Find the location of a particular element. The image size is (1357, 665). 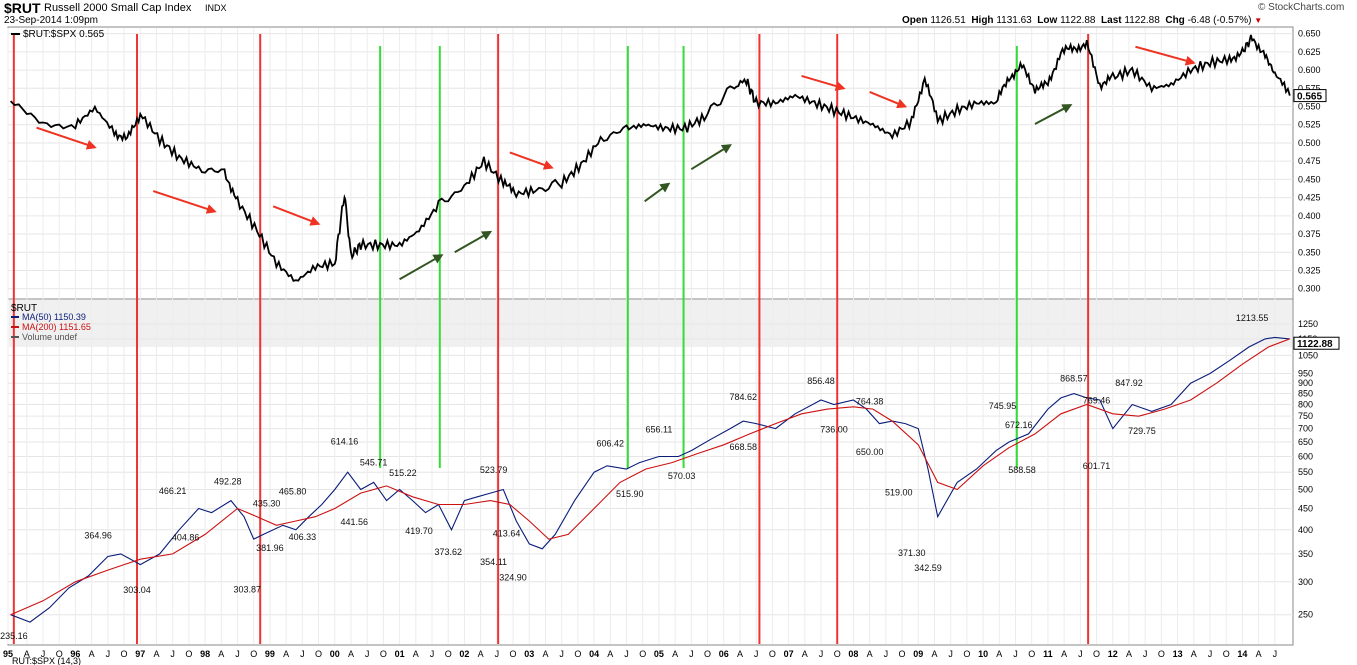

quote-chg-value: -6.48 (-0.57%) is located at coordinates (1219, 20).